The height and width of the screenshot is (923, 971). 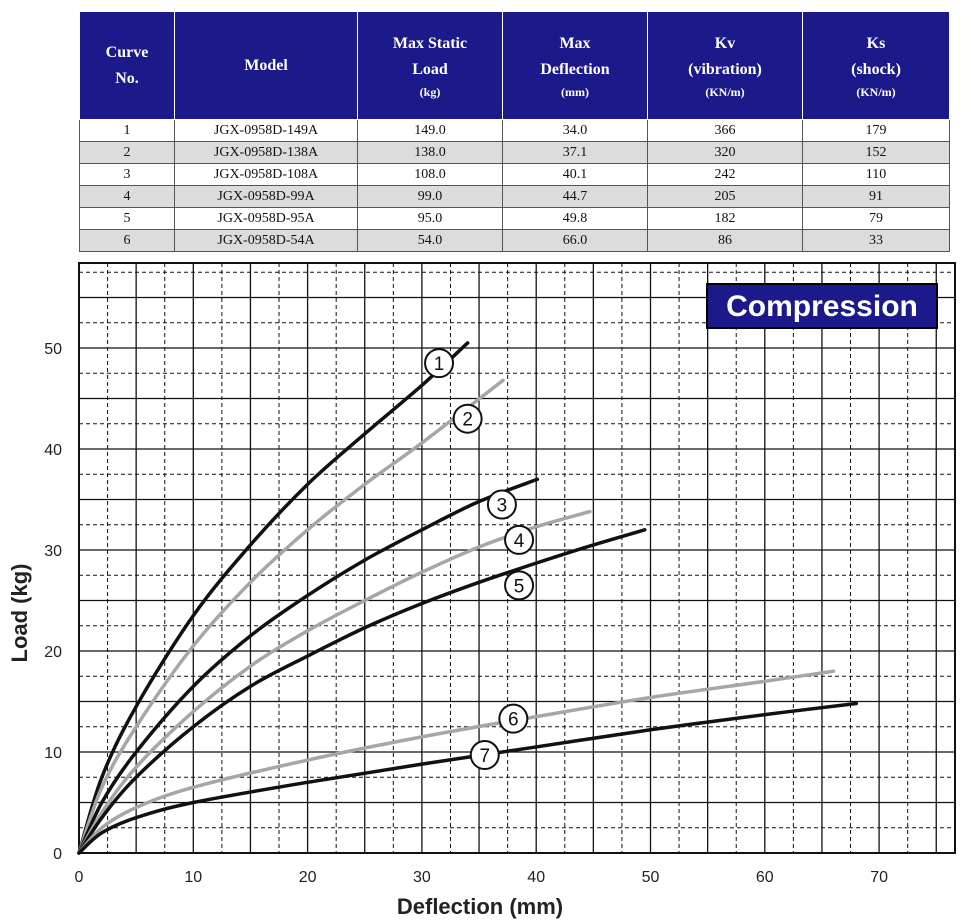 I want to click on table-cell: 110, so click(x=876, y=174).